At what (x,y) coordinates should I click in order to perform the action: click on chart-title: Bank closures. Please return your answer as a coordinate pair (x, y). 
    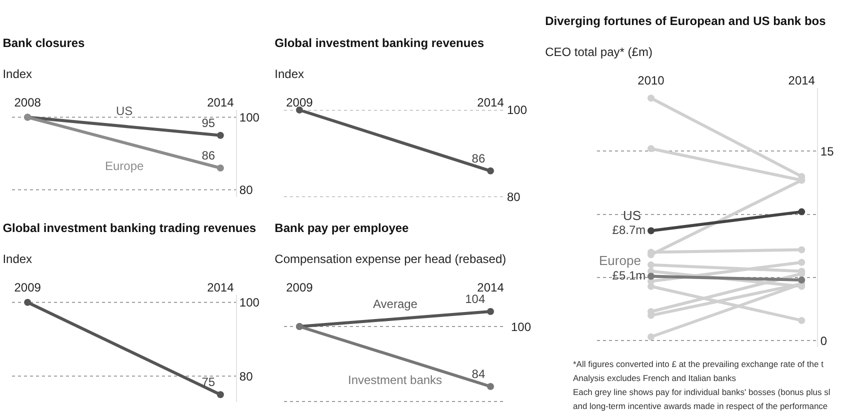
    Looking at the image, I should click on (44, 43).